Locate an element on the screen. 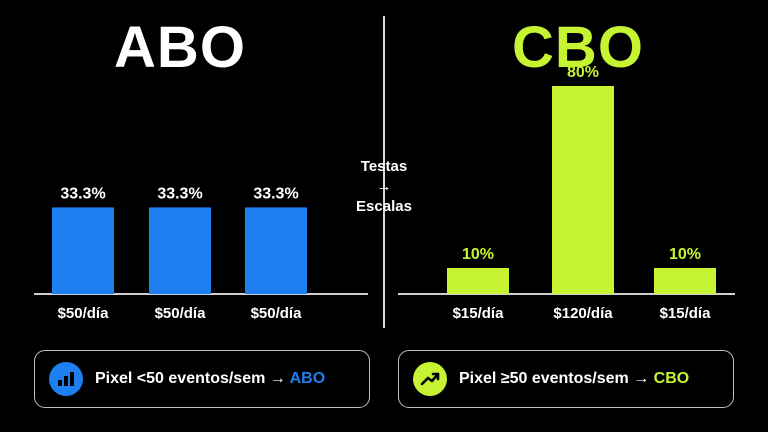 The height and width of the screenshot is (432, 768). transition-label-top: Testas is located at coordinates (384, 166).